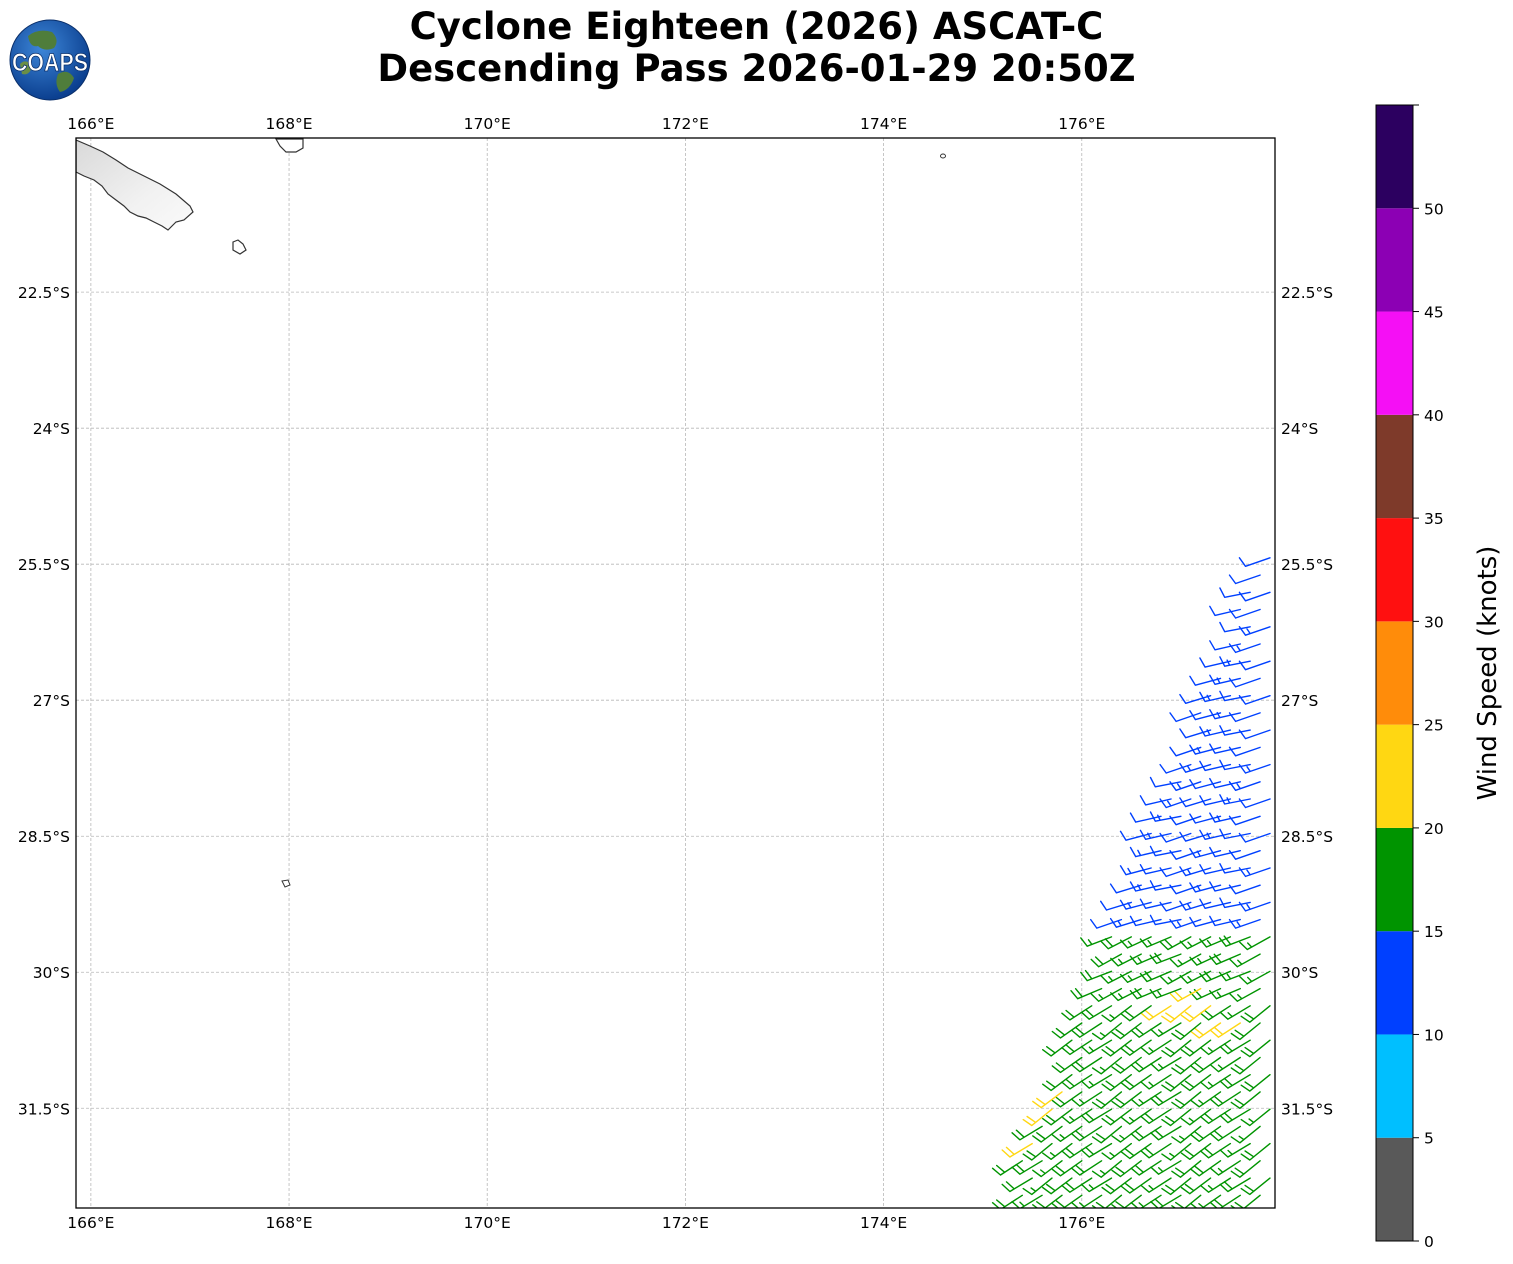 The height and width of the screenshot is (1264, 1513). I want to click on lon-tick-label-bottom: 174°E, so click(883, 1223).